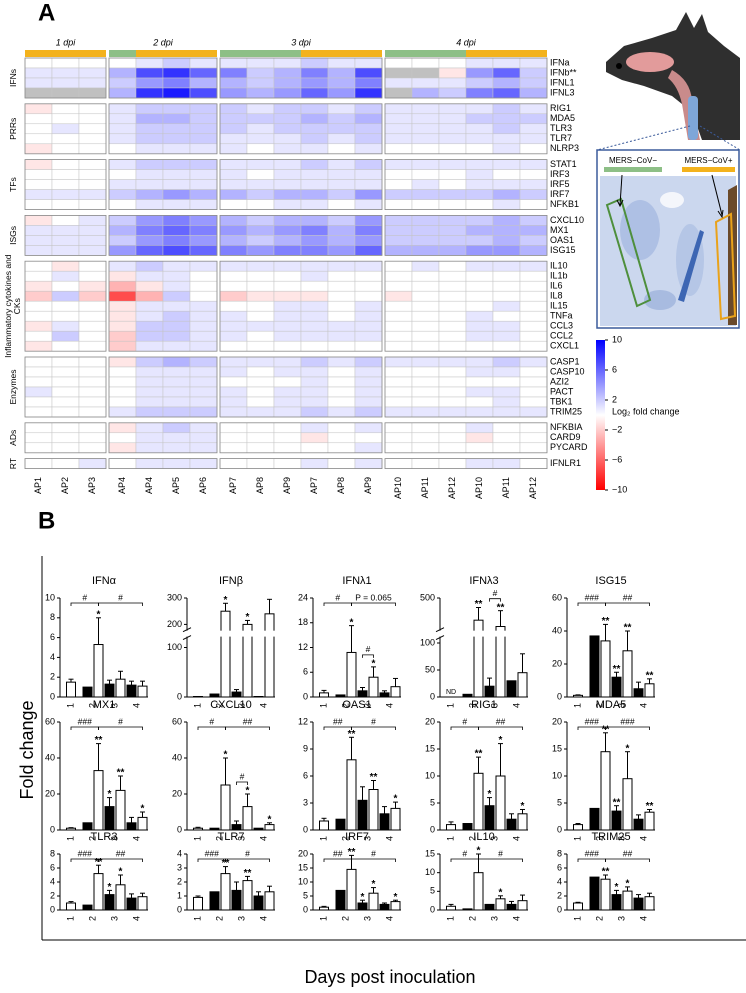 This screenshot has width=746, height=993. What do you see at coordinates (303, 622) in the screenshot?
I see `y-tick-label: 18` at bounding box center [303, 622].